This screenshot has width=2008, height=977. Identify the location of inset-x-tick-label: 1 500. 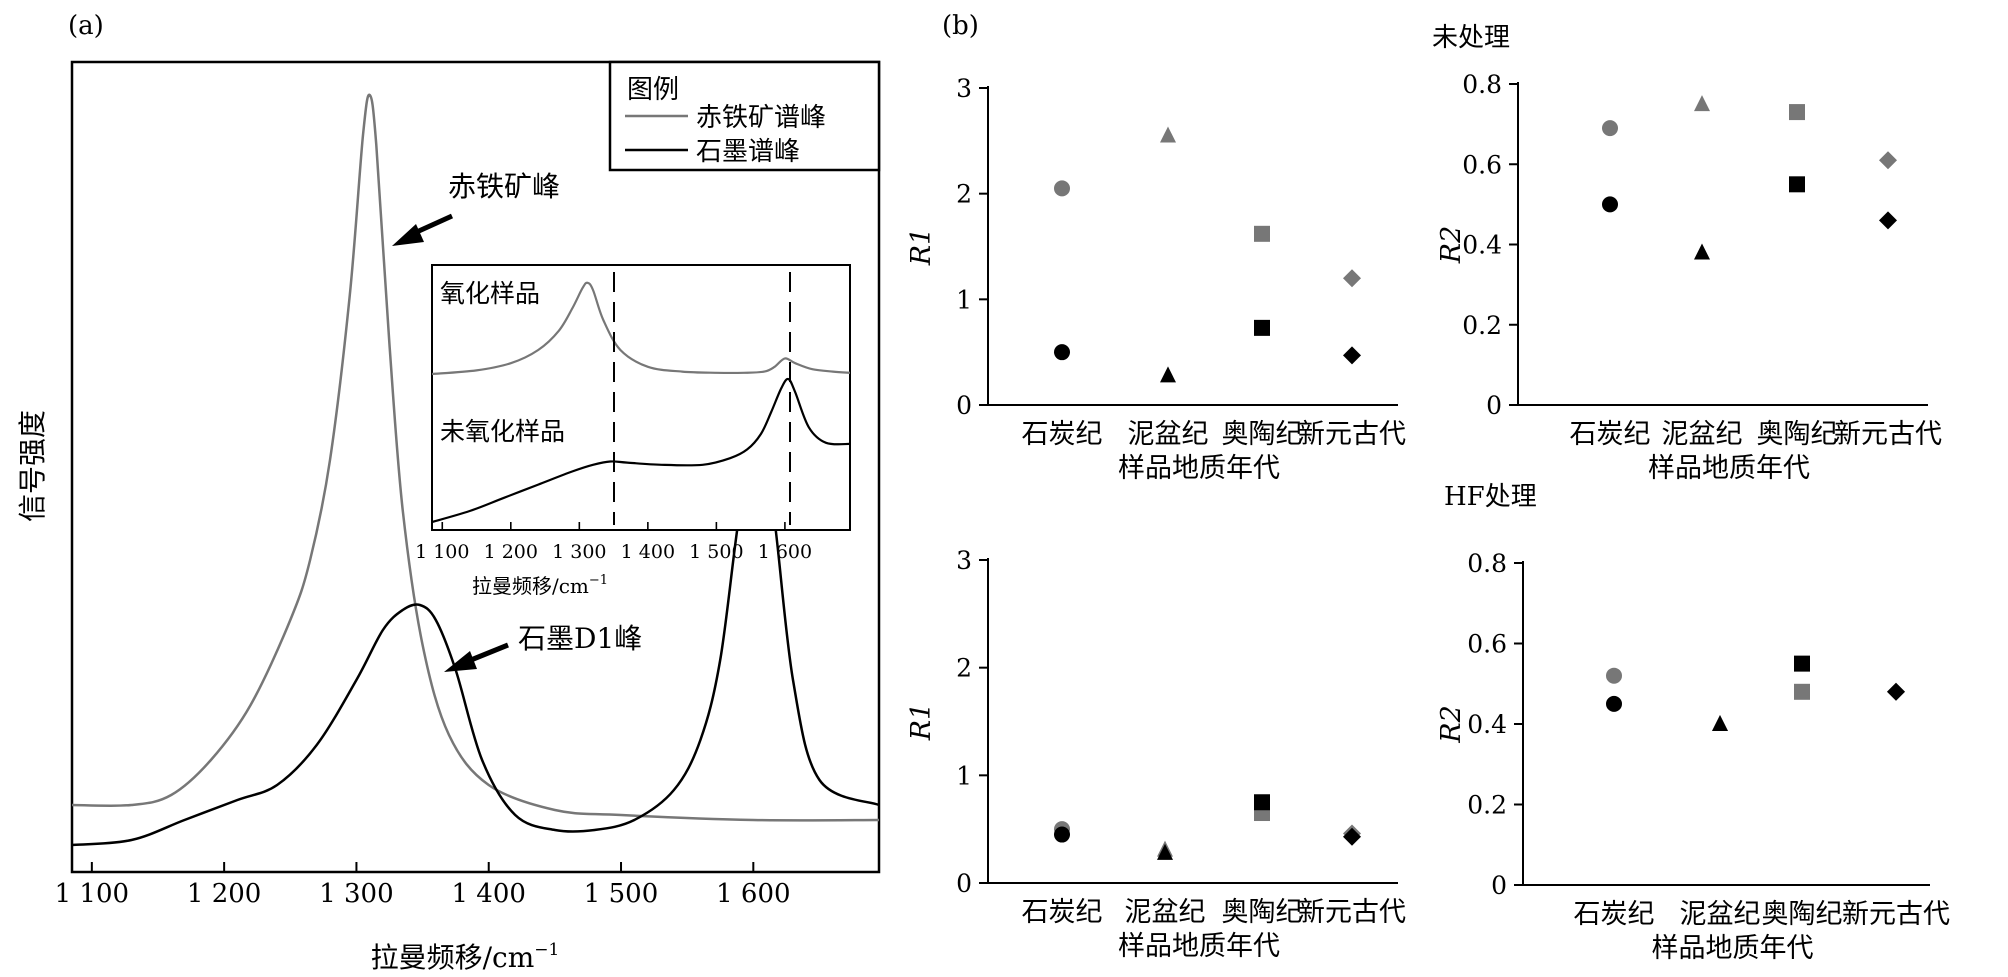
(716, 552).